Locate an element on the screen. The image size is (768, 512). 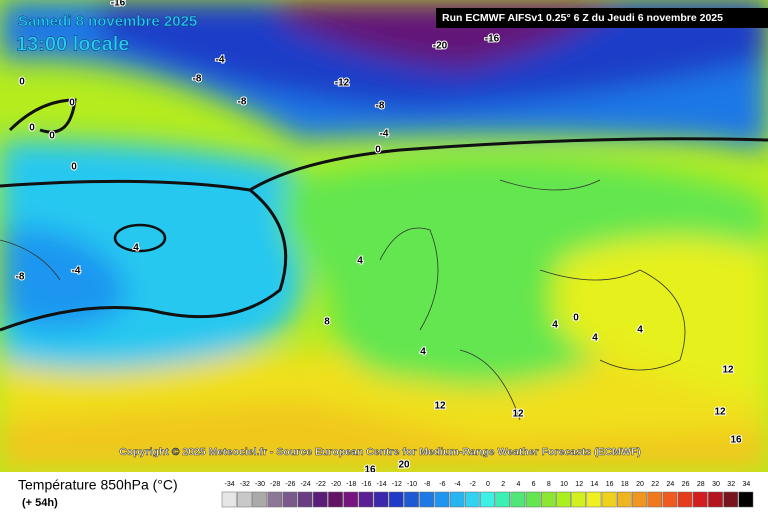
scale-label: 12 is located at coordinates (579, 484).